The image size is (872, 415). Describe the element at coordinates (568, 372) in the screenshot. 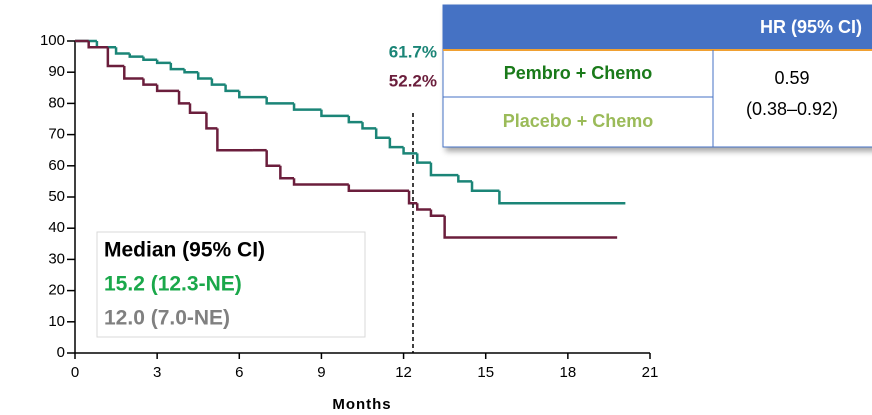

I see `x-tick-label: 18` at that location.